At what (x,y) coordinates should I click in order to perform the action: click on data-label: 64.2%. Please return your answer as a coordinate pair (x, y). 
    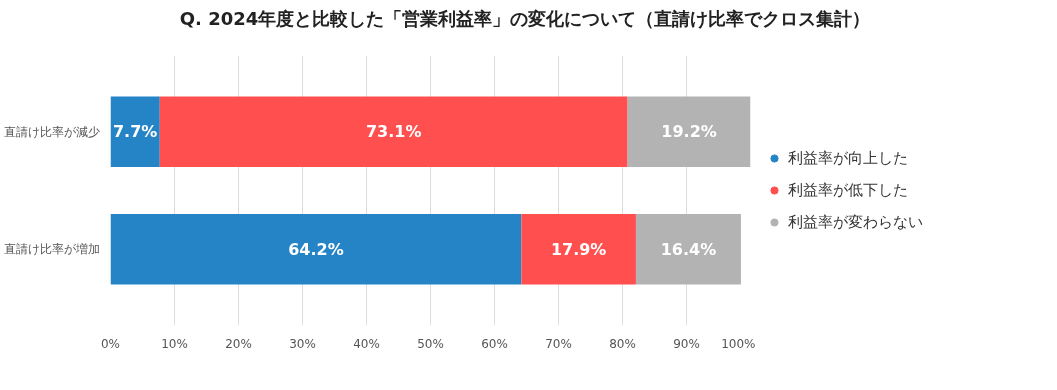
    Looking at the image, I should click on (316, 249).